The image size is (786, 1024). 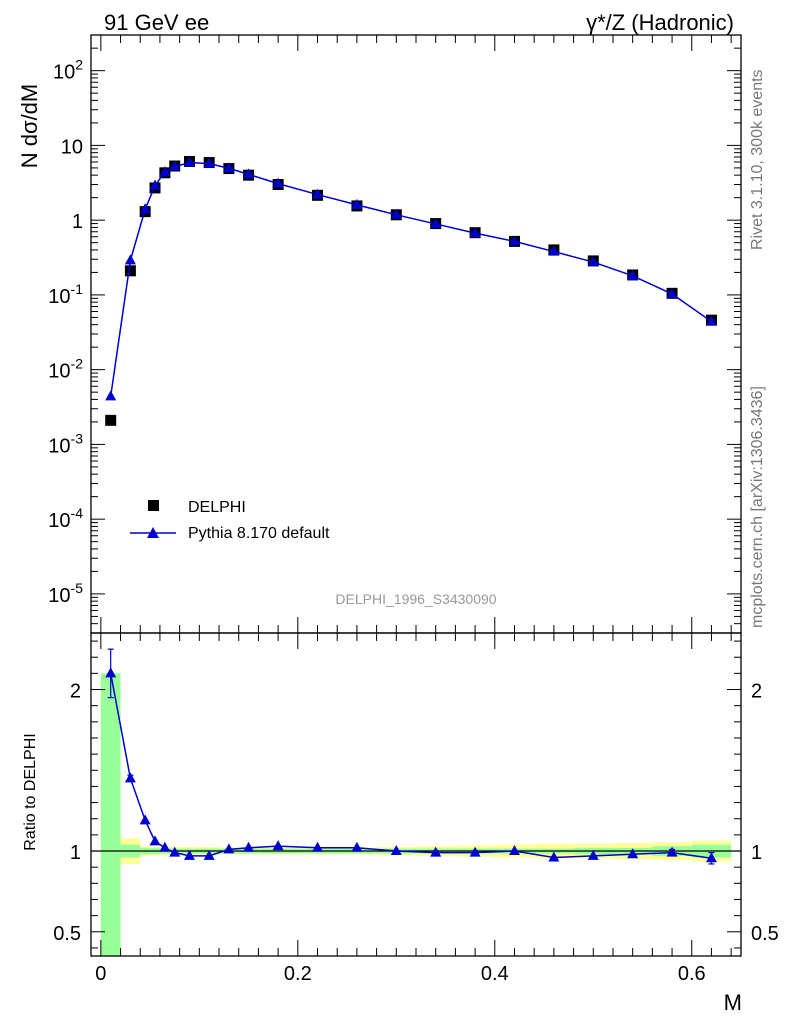 What do you see at coordinates (298, 974) in the screenshot?
I see `x-tick-label: 0.2` at bounding box center [298, 974].